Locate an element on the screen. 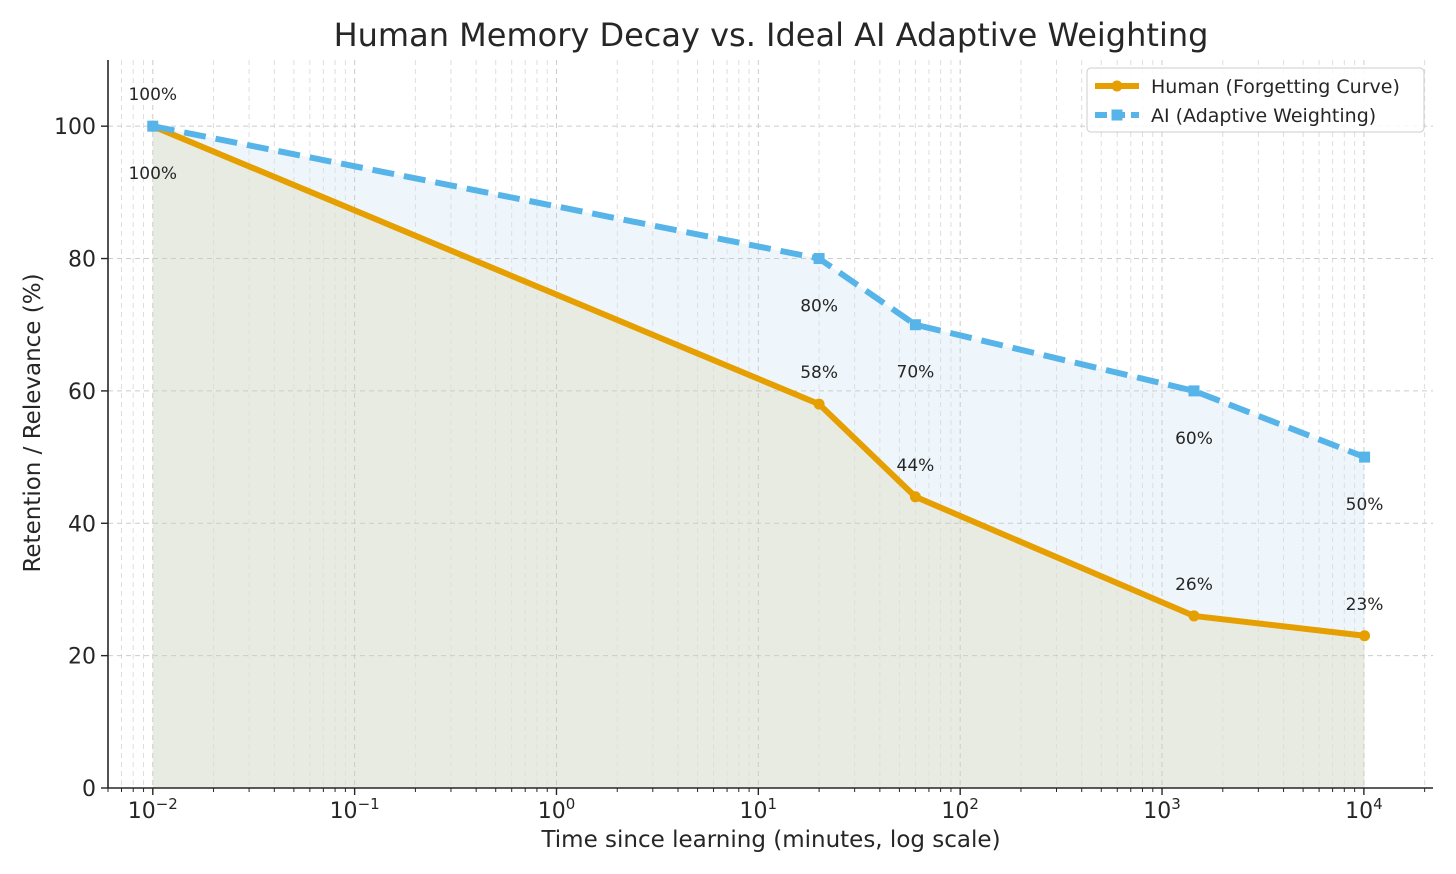  data-label-human: 23% is located at coordinates (1365, 605).